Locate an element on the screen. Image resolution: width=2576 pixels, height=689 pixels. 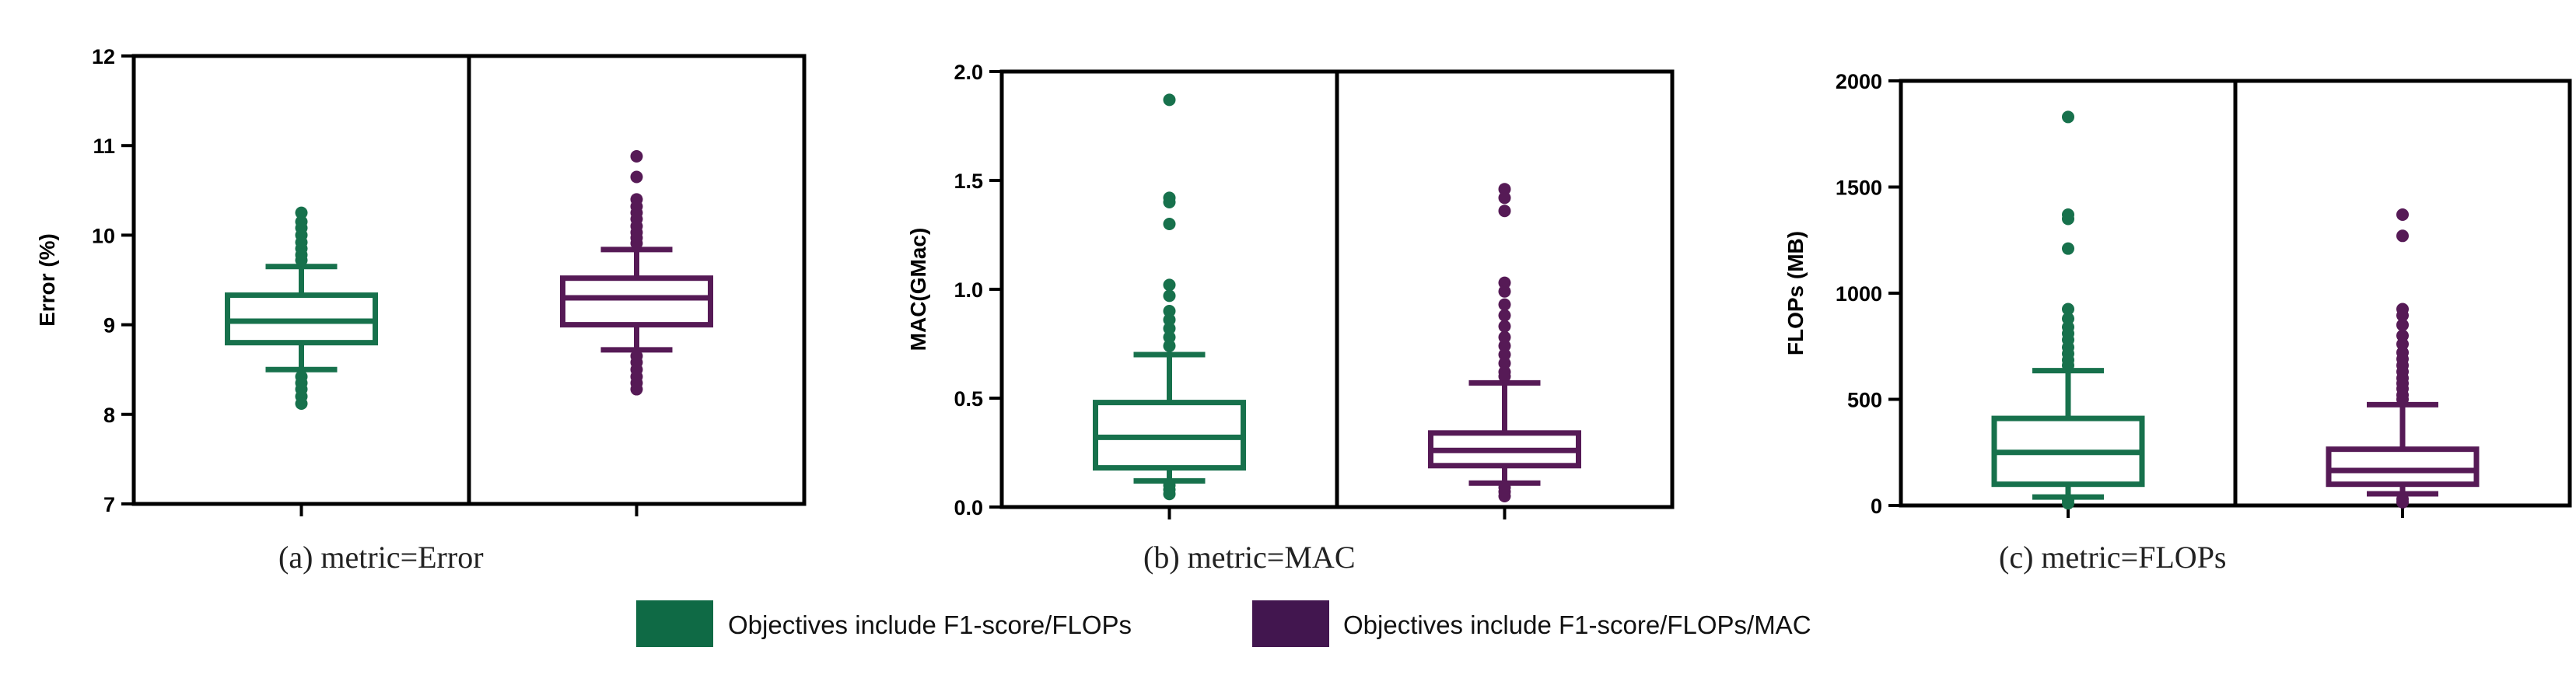
panel-caption: (b) metric=MAC is located at coordinates (1250, 558).